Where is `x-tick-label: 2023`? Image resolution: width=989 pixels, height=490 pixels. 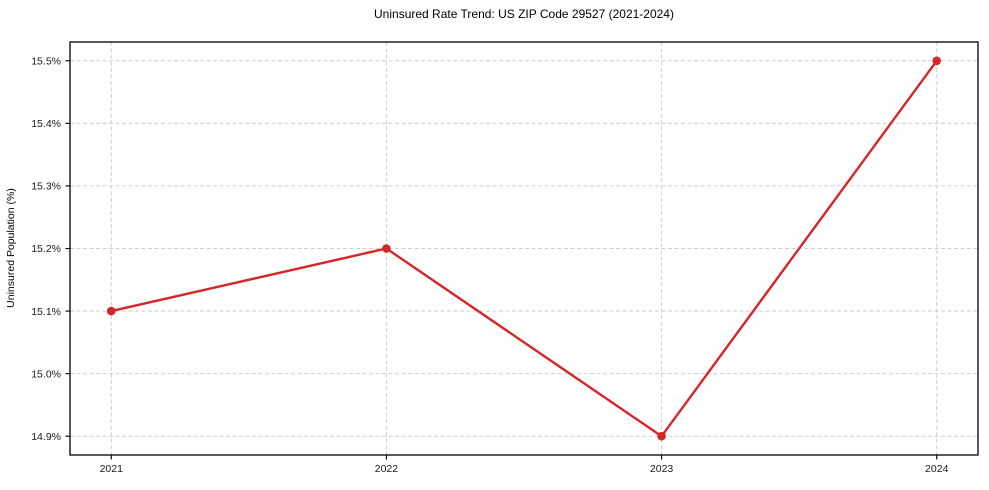
x-tick-label: 2023 is located at coordinates (662, 469).